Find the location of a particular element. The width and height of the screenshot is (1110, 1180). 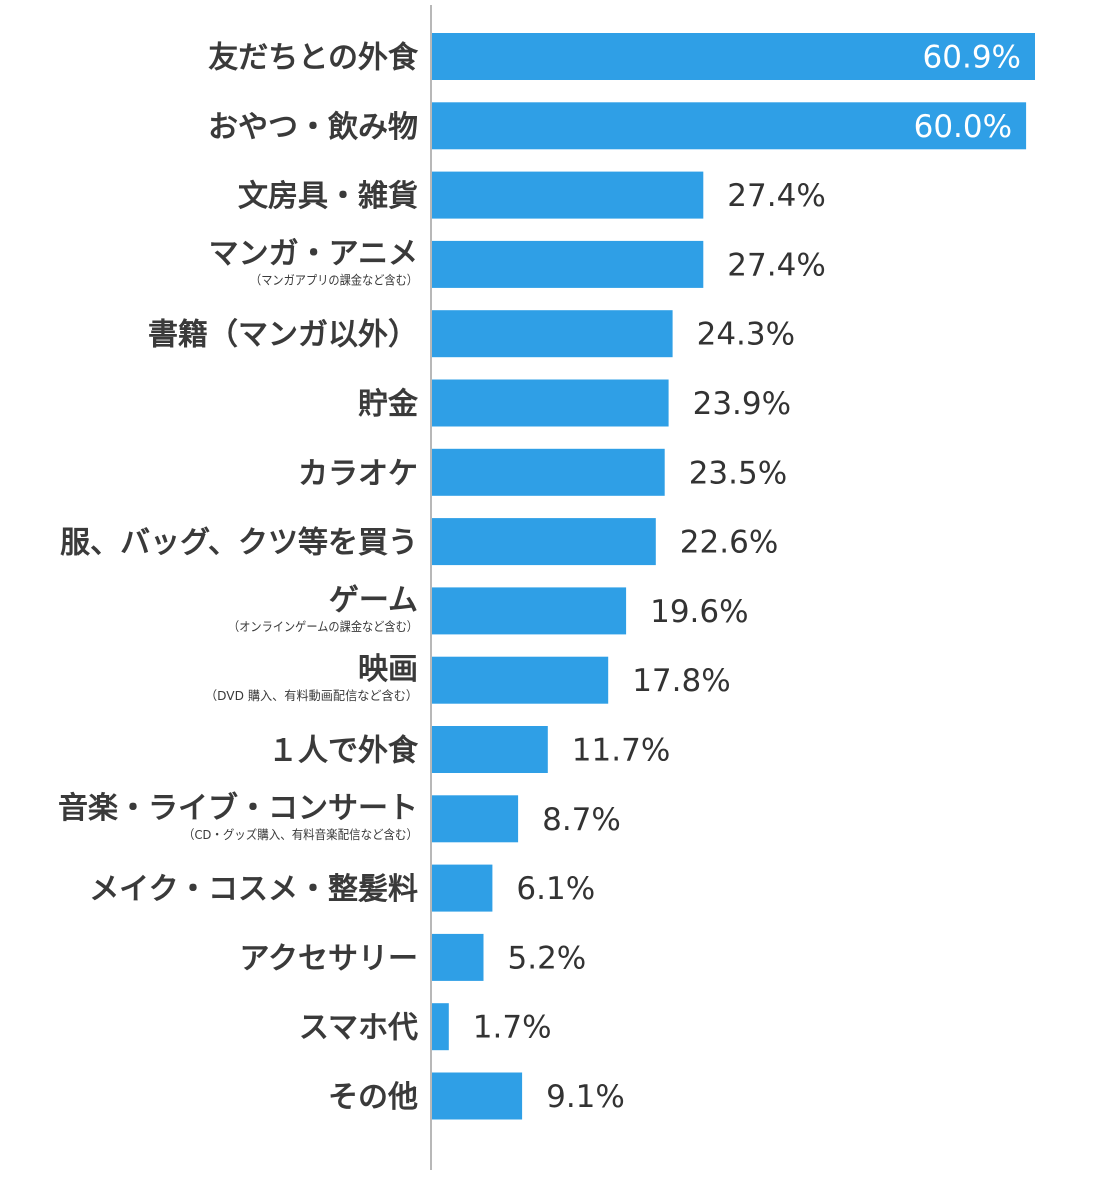

value-label: 22.6% is located at coordinates (729, 543).